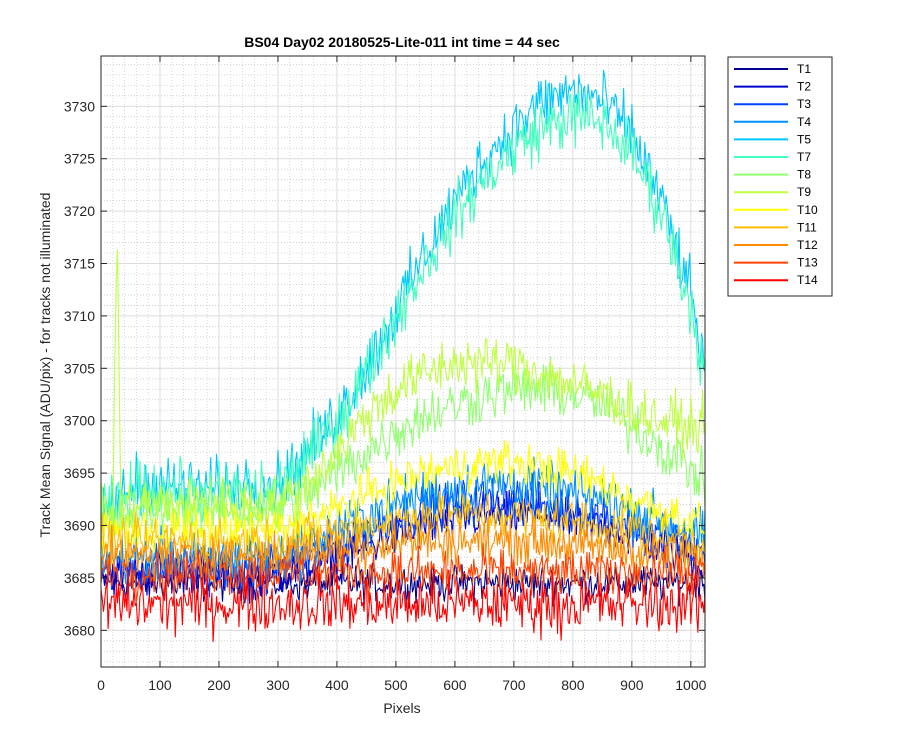 The width and height of the screenshot is (900, 750). Describe the element at coordinates (776, 263) in the screenshot. I see `legend-item-t13: T13` at that location.